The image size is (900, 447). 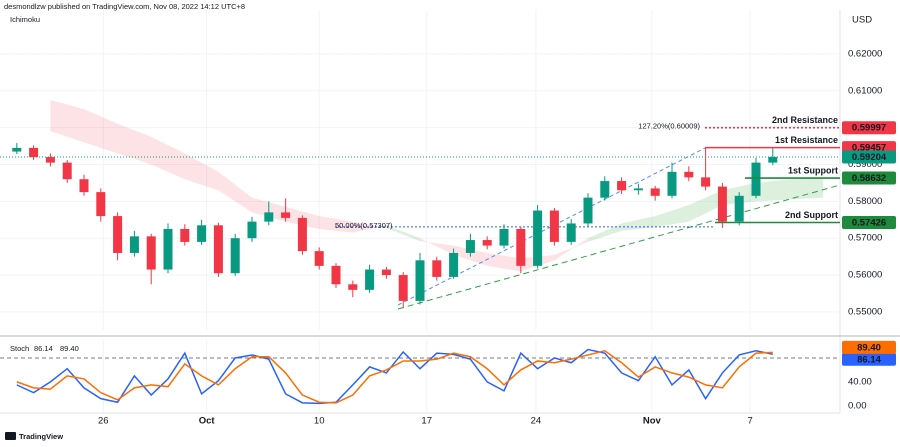 What do you see at coordinates (865, 164) in the screenshot?
I see `y-tick-label: 0.59000` at bounding box center [865, 164].